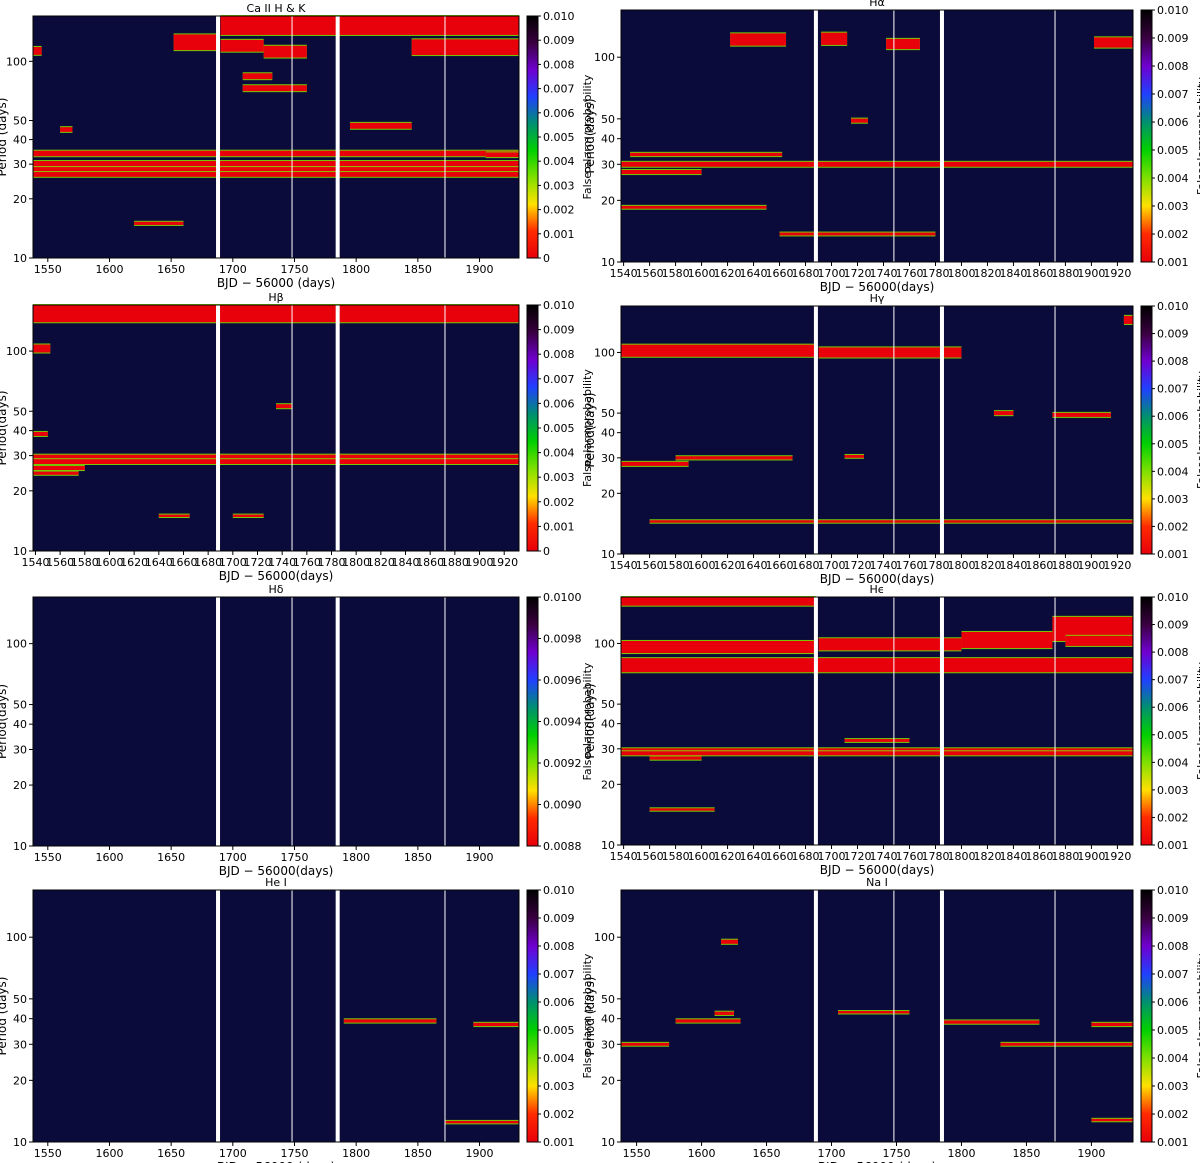  I want to click on x-axis-label: BJD − 56000(days), so click(877, 870).